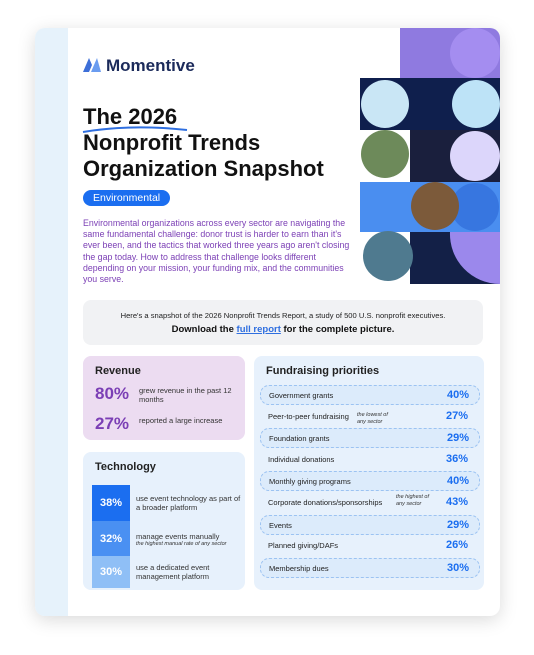 This screenshot has width=534, height=655. Describe the element at coordinates (310, 482) in the screenshot. I see `priority-label: Monthly giving programs` at that location.